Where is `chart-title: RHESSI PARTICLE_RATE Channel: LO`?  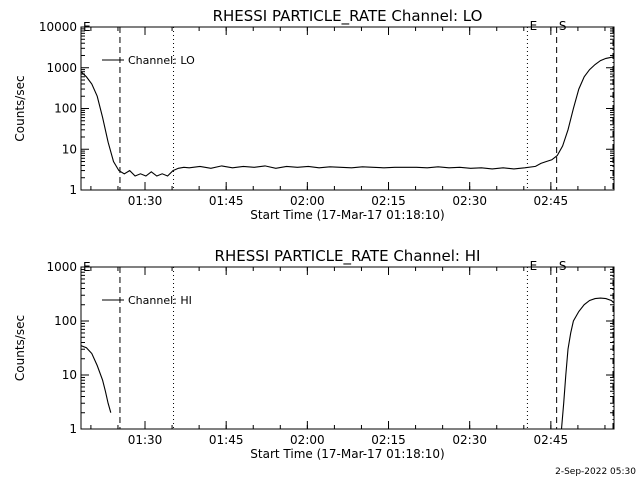 chart-title: RHESSI PARTICLE_RATE Channel: LO is located at coordinates (348, 16).